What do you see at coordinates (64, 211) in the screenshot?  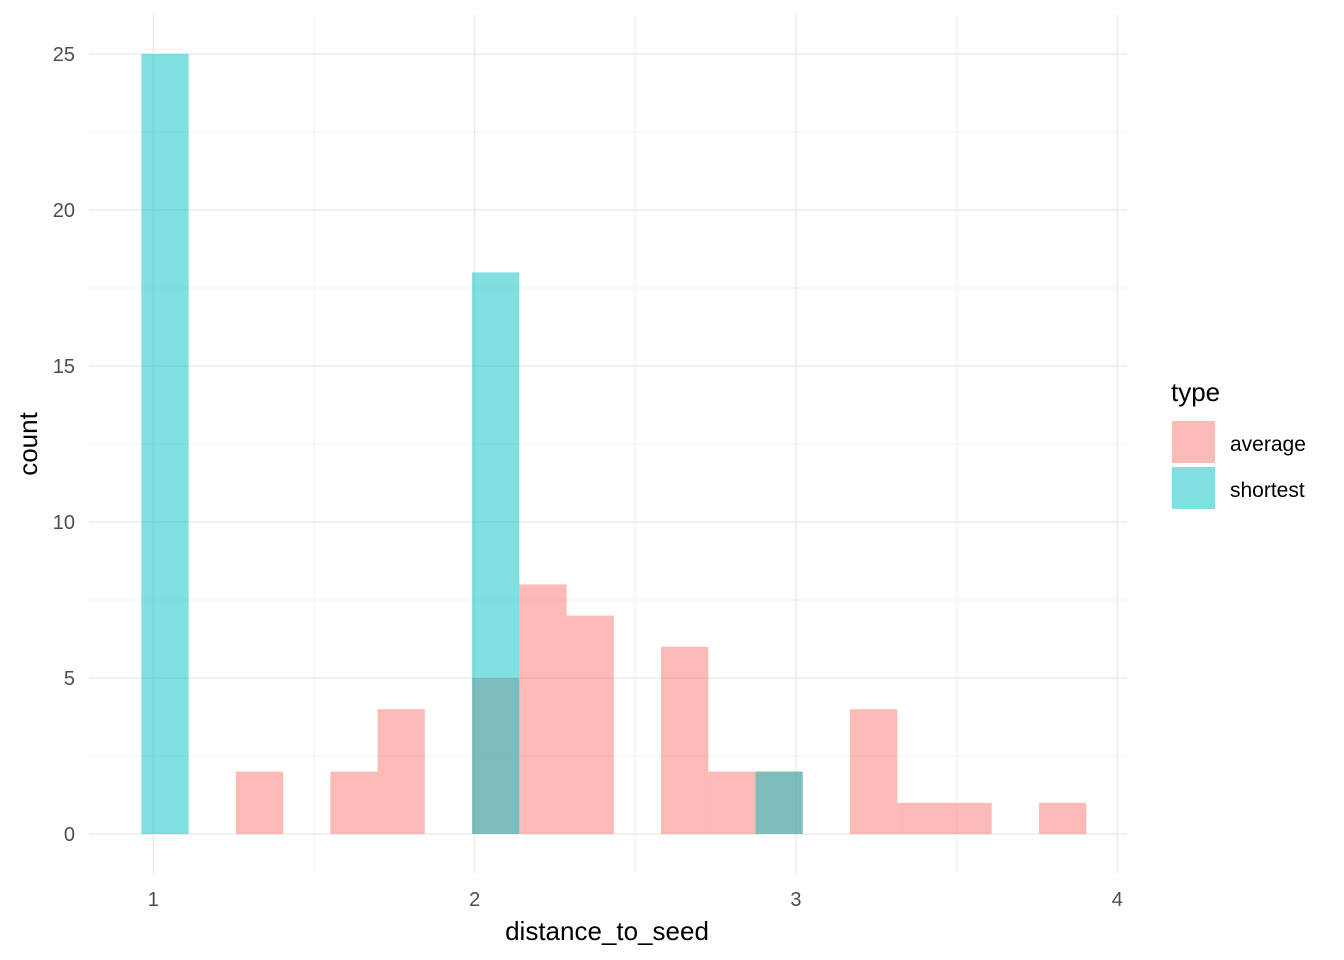 I see `y-tick-label: 20` at bounding box center [64, 211].